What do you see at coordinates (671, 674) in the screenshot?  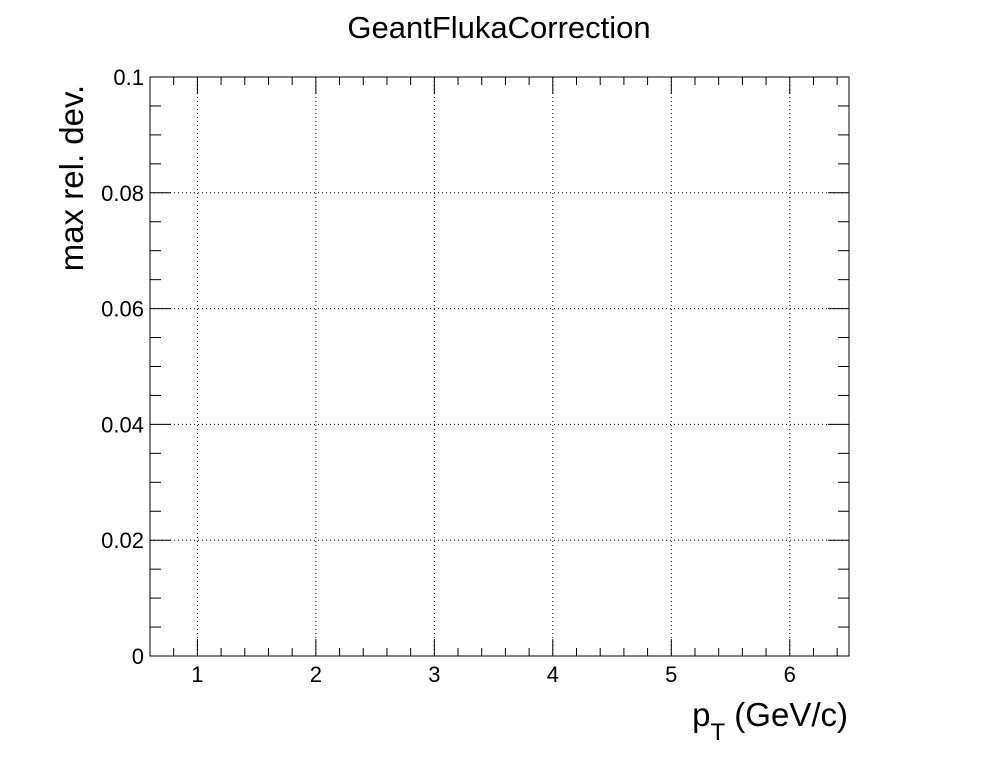 I see `x-tick-label: 5` at bounding box center [671, 674].